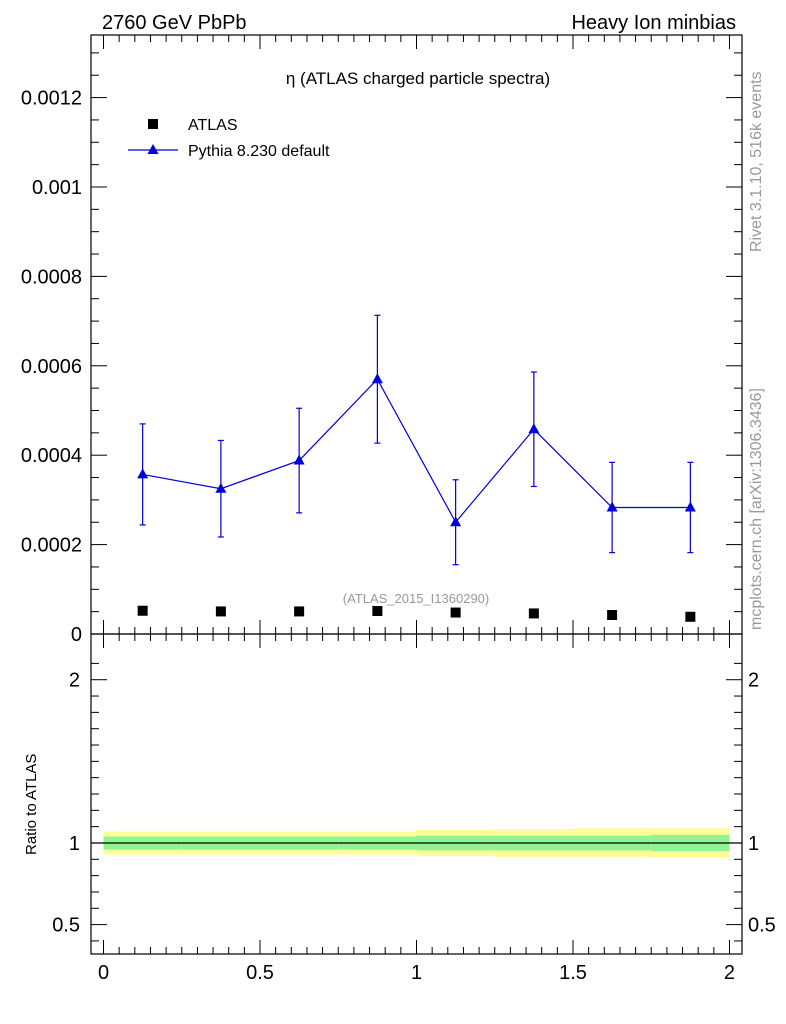  Describe the element at coordinates (153, 124) in the screenshot. I see `legend-marker-atlas` at that location.